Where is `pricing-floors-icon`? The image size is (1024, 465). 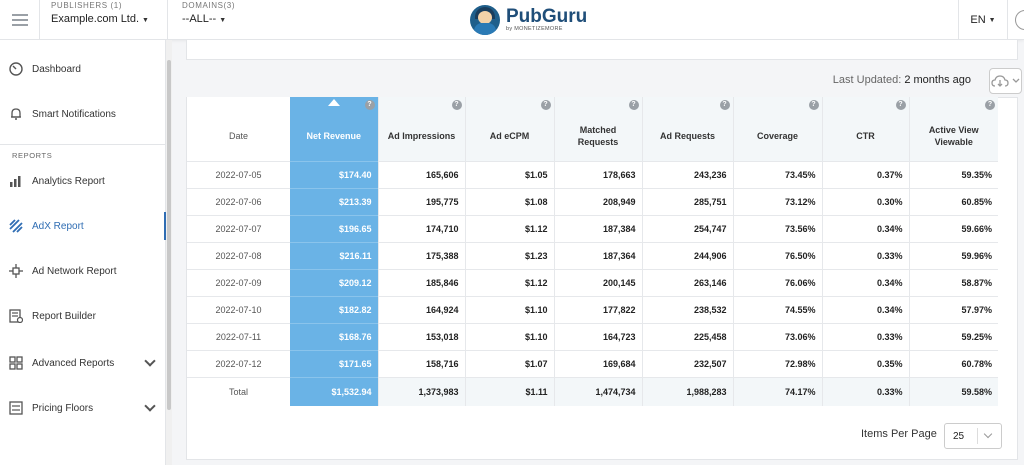
pricing-floors-icon is located at coordinates (16, 408).